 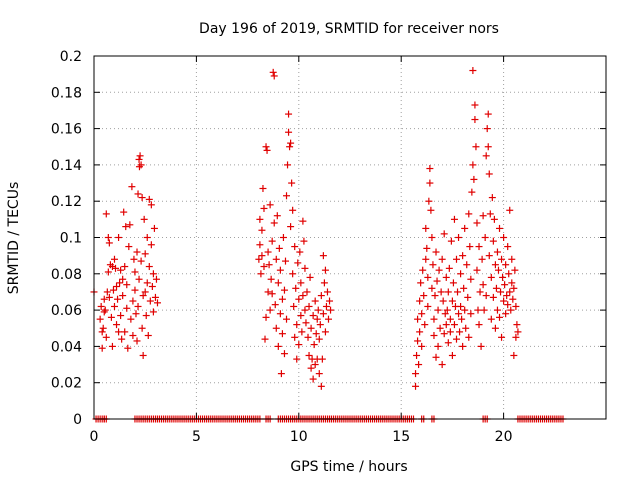 What do you see at coordinates (348, 467) in the screenshot?
I see `x-axis-title: GPS time / hours` at bounding box center [348, 467].